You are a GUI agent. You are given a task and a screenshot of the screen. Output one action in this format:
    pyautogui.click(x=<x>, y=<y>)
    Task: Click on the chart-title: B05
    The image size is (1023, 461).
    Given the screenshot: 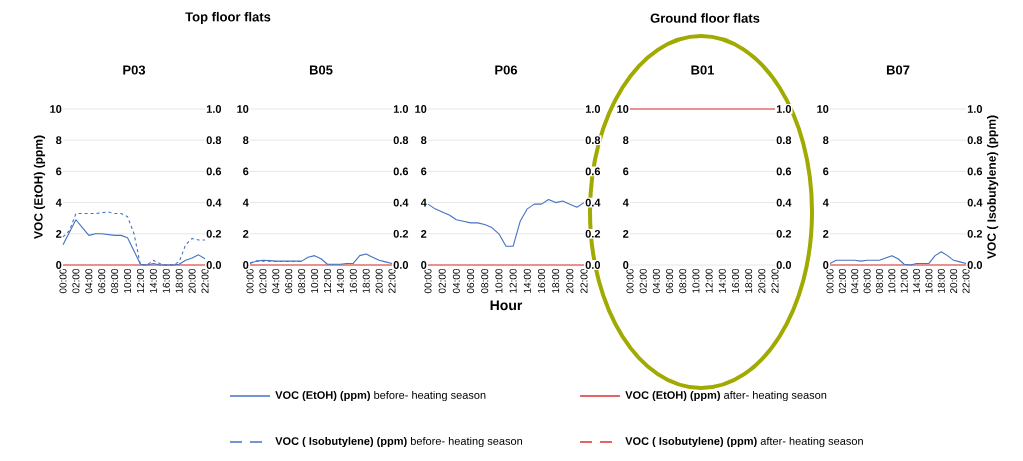 What is the action you would take?
    pyautogui.click(x=321, y=70)
    